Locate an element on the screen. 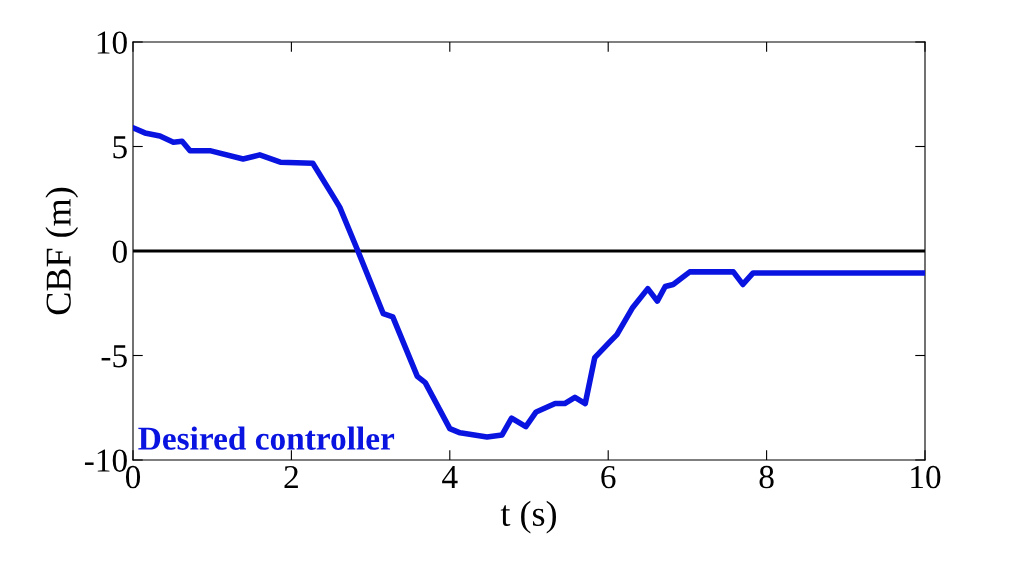 The image size is (1019, 576). y-tick-label: 10 is located at coordinates (112, 42).